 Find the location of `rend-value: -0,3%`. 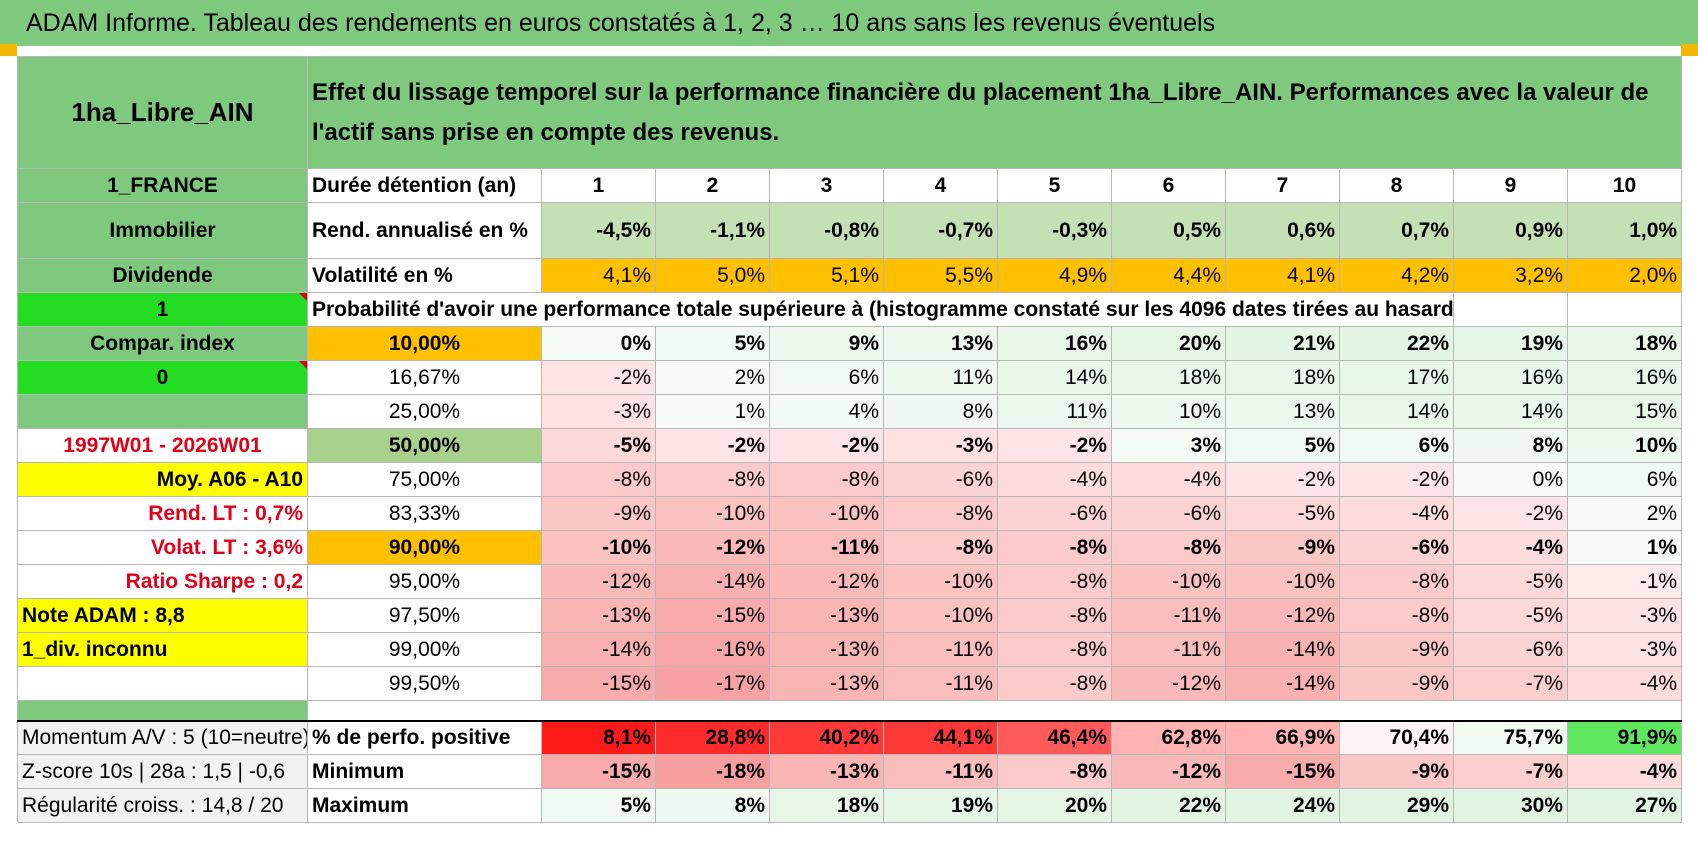

rend-value: -0,3% is located at coordinates (1054, 230).